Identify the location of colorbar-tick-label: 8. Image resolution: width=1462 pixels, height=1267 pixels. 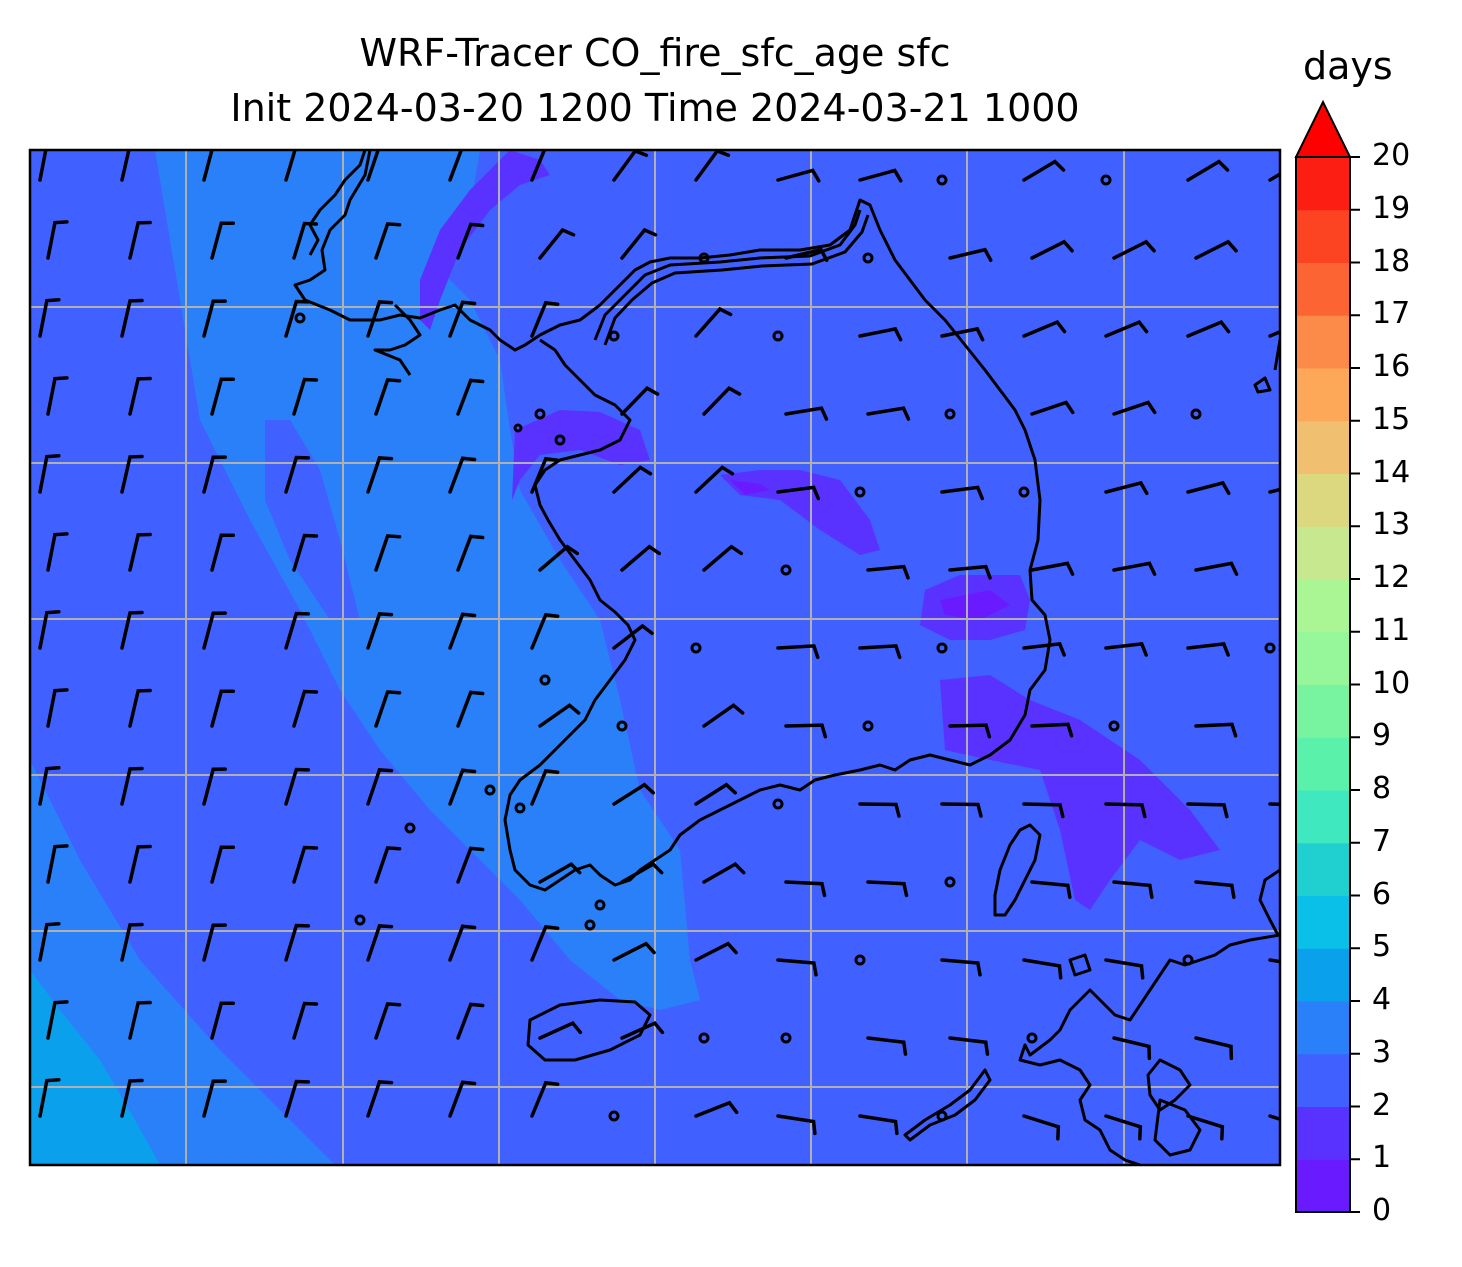
(1382, 788).